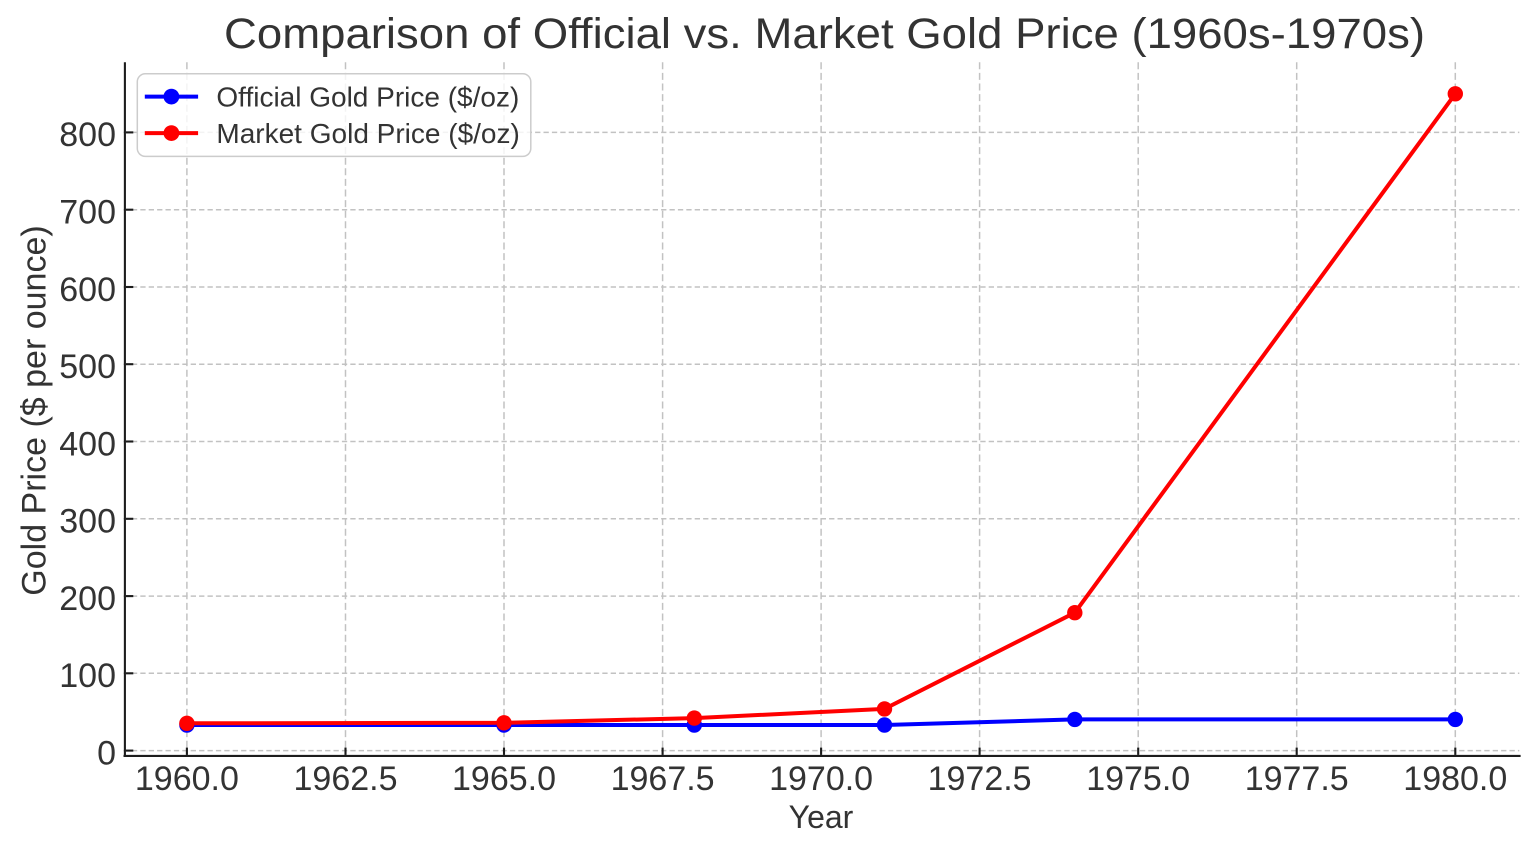 The image size is (1536, 852). What do you see at coordinates (1455, 779) in the screenshot?
I see `svg-text: 1980.0` at bounding box center [1455, 779].